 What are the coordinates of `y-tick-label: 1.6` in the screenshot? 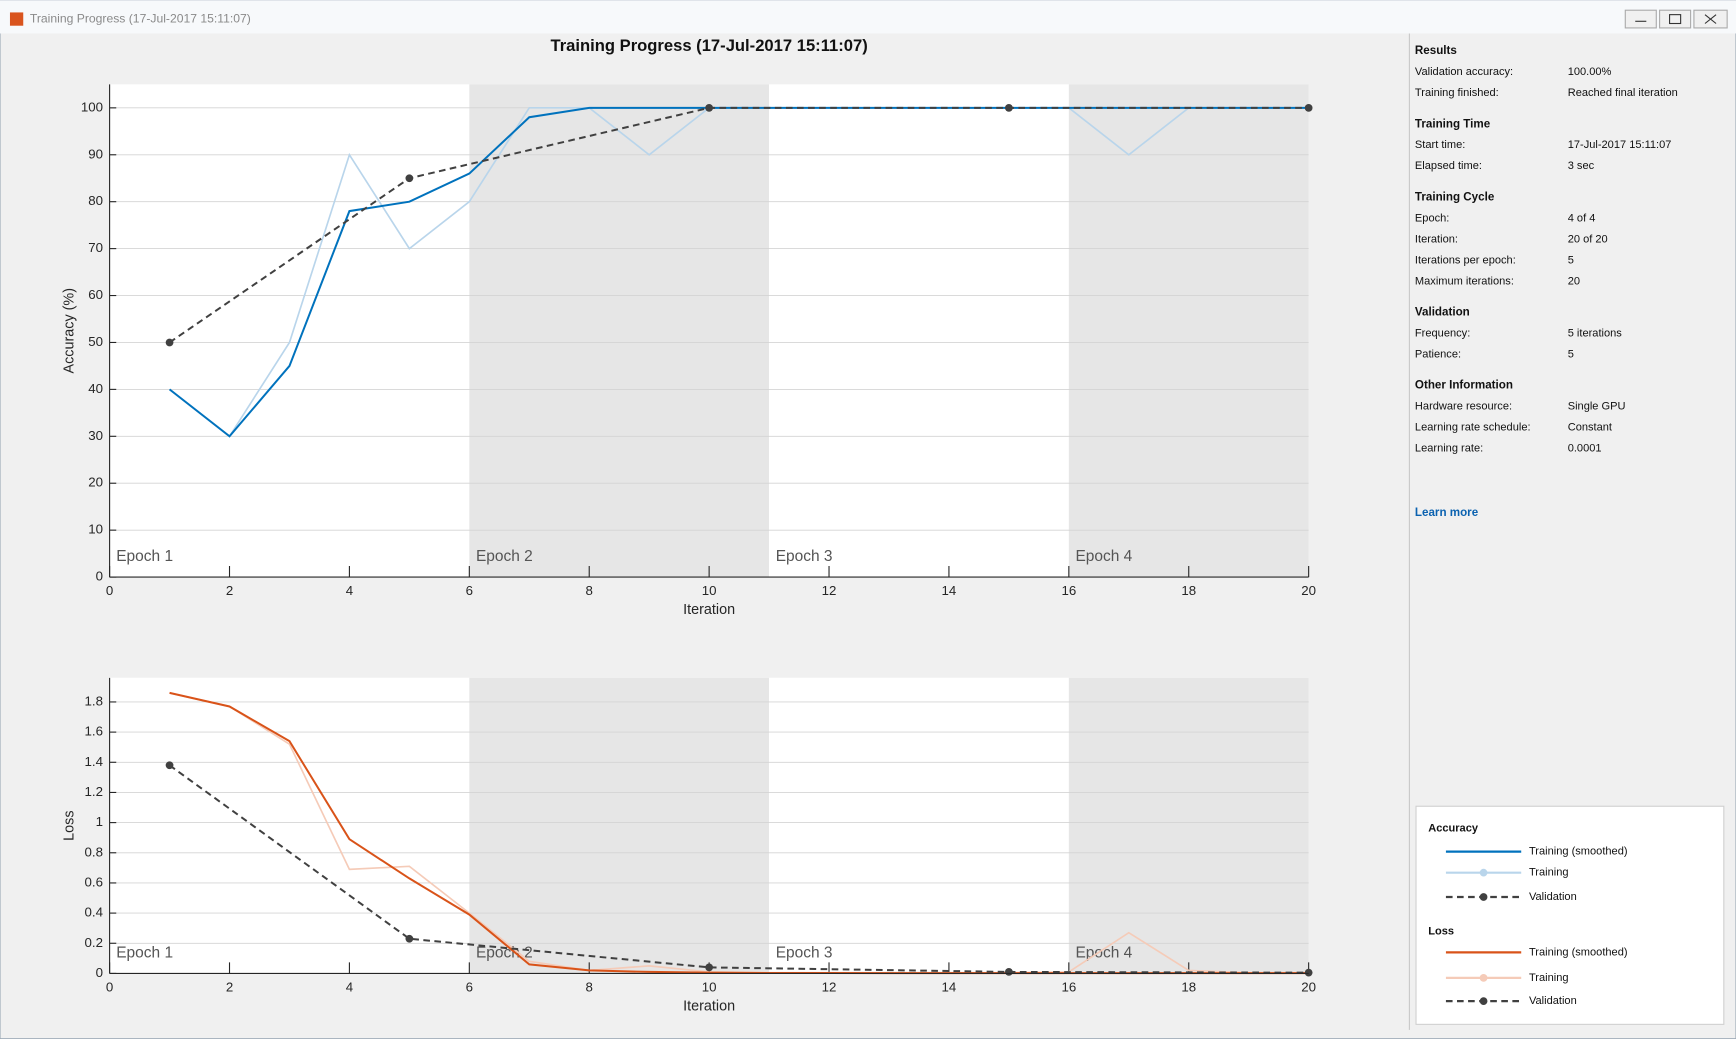 It's located at (94, 731).